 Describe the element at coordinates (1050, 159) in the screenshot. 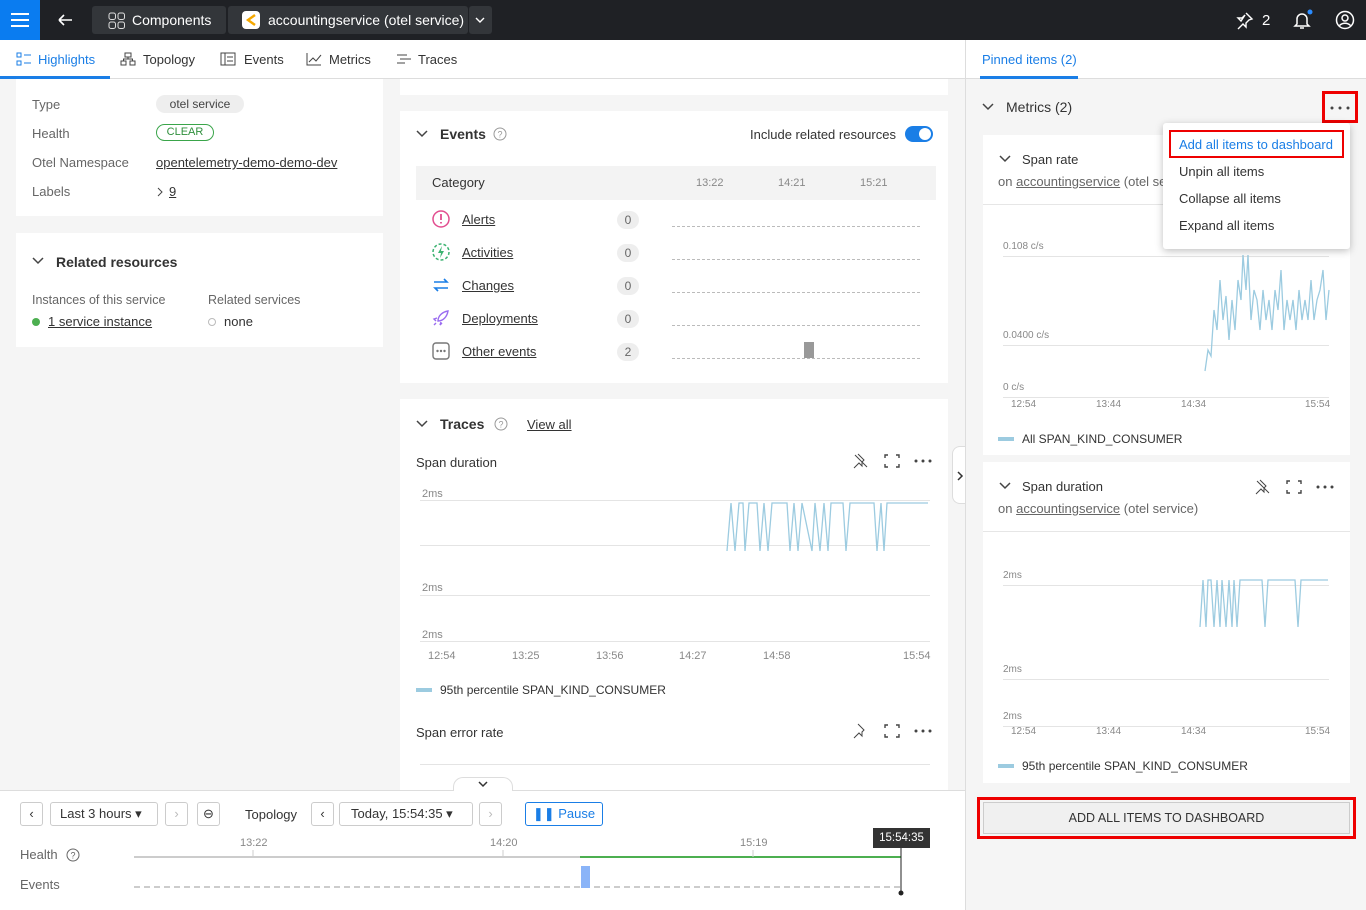

I see `card-title: Span rate` at that location.